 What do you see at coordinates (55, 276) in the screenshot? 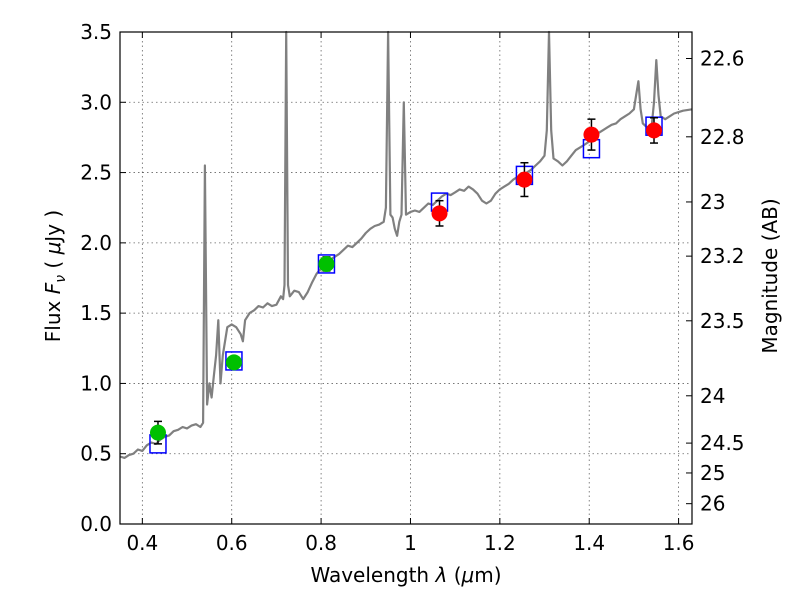
I see `y-axis-label: Flux Fν ( μJy )` at bounding box center [55, 276].